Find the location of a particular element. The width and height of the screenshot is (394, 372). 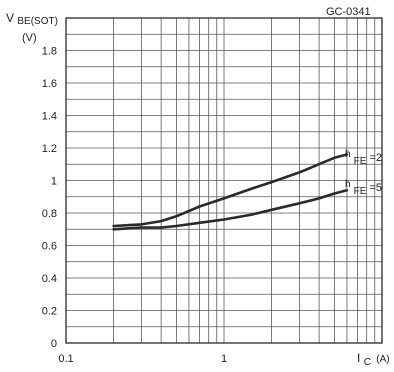

y-tick-label: 0 is located at coordinates (54, 344).